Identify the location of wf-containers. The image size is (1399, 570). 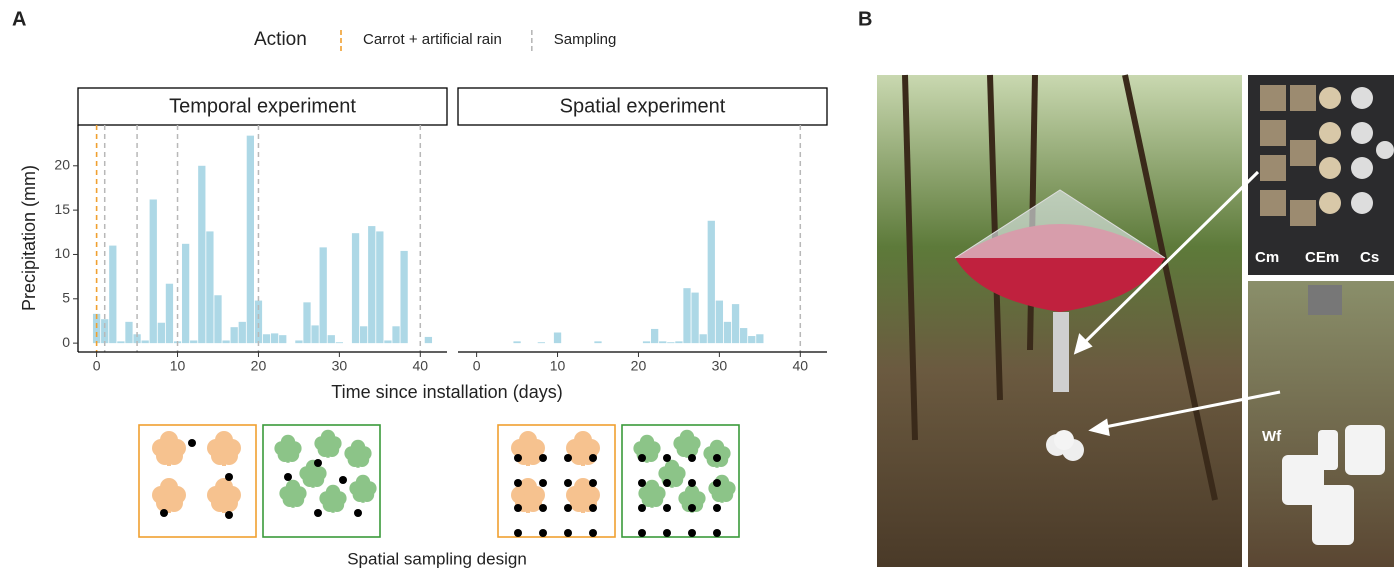
(1333, 485).